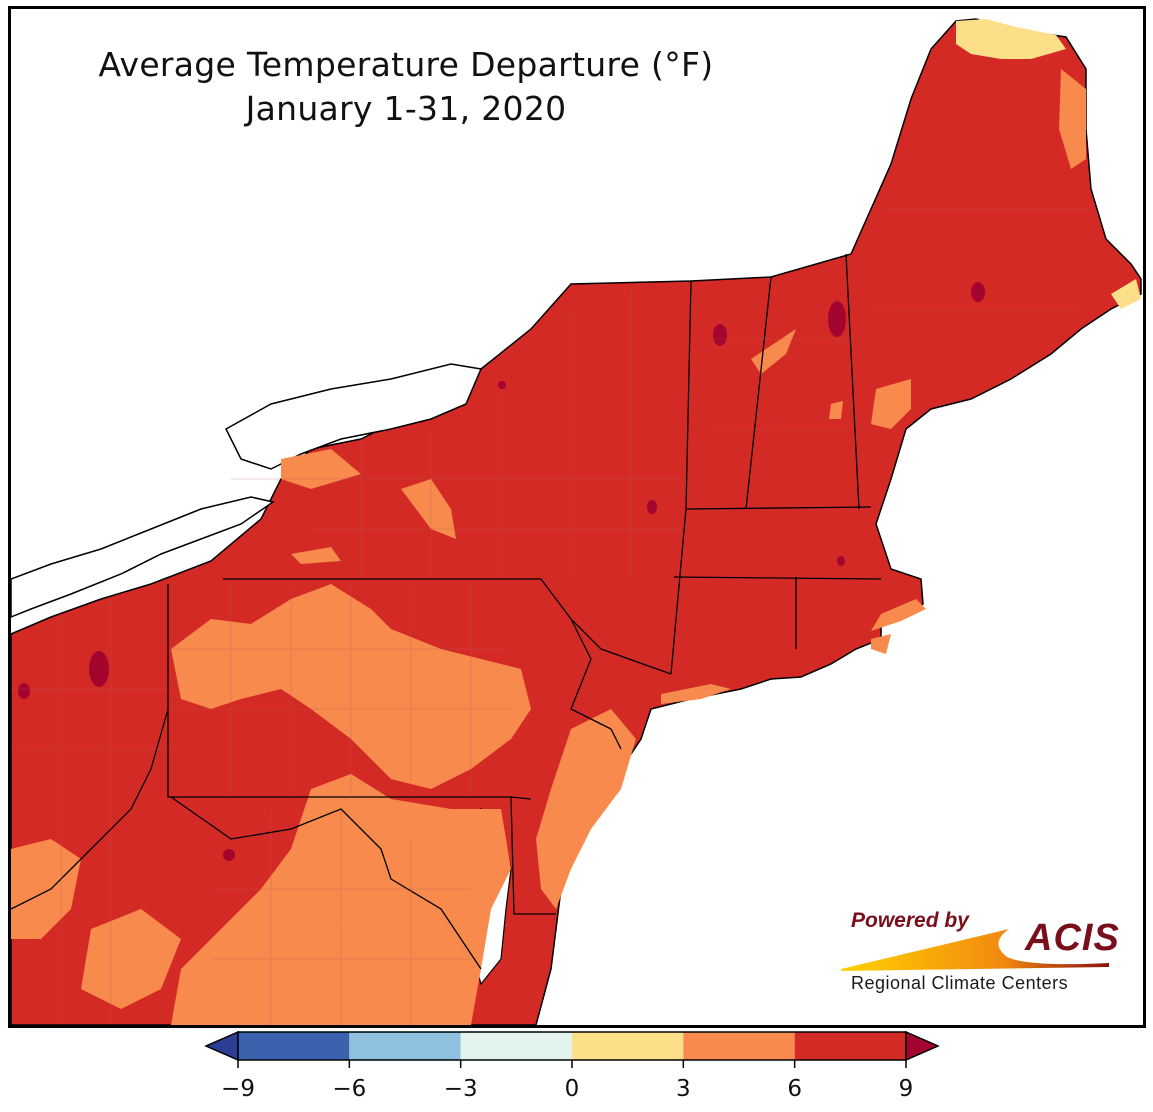  What do you see at coordinates (1048, 164) in the screenshot?
I see `yellow-zones` at bounding box center [1048, 164].